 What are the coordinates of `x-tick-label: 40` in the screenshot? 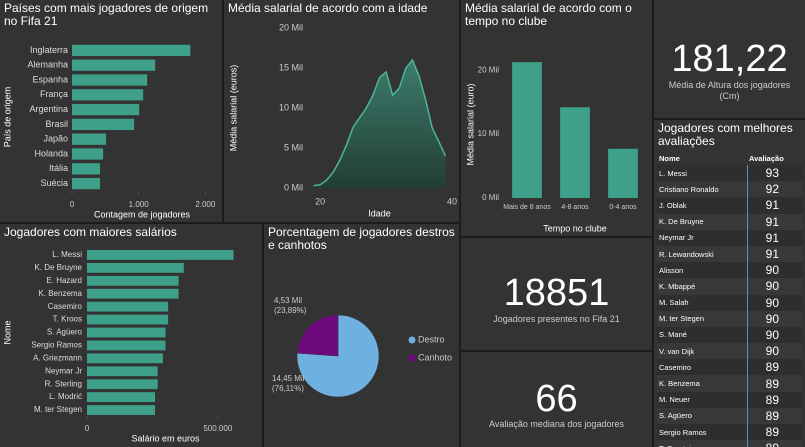 It's located at (452, 201).